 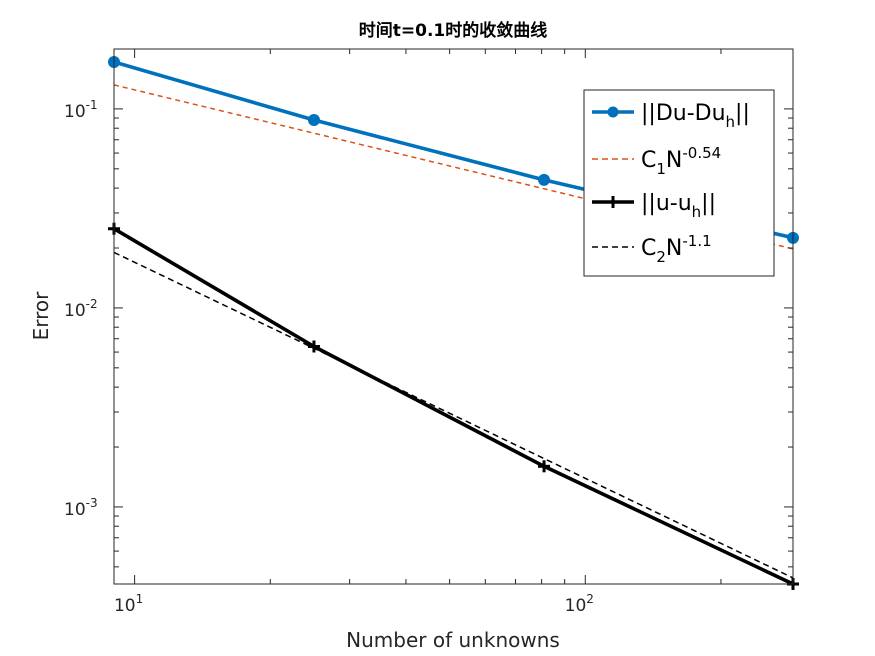 I want to click on legend-entry-3: C2N-1.1, so click(x=652, y=249).